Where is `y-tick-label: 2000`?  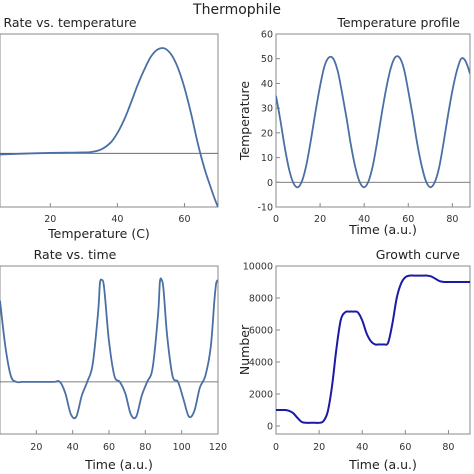 y-tick-label: 2000 is located at coordinates (261, 395).